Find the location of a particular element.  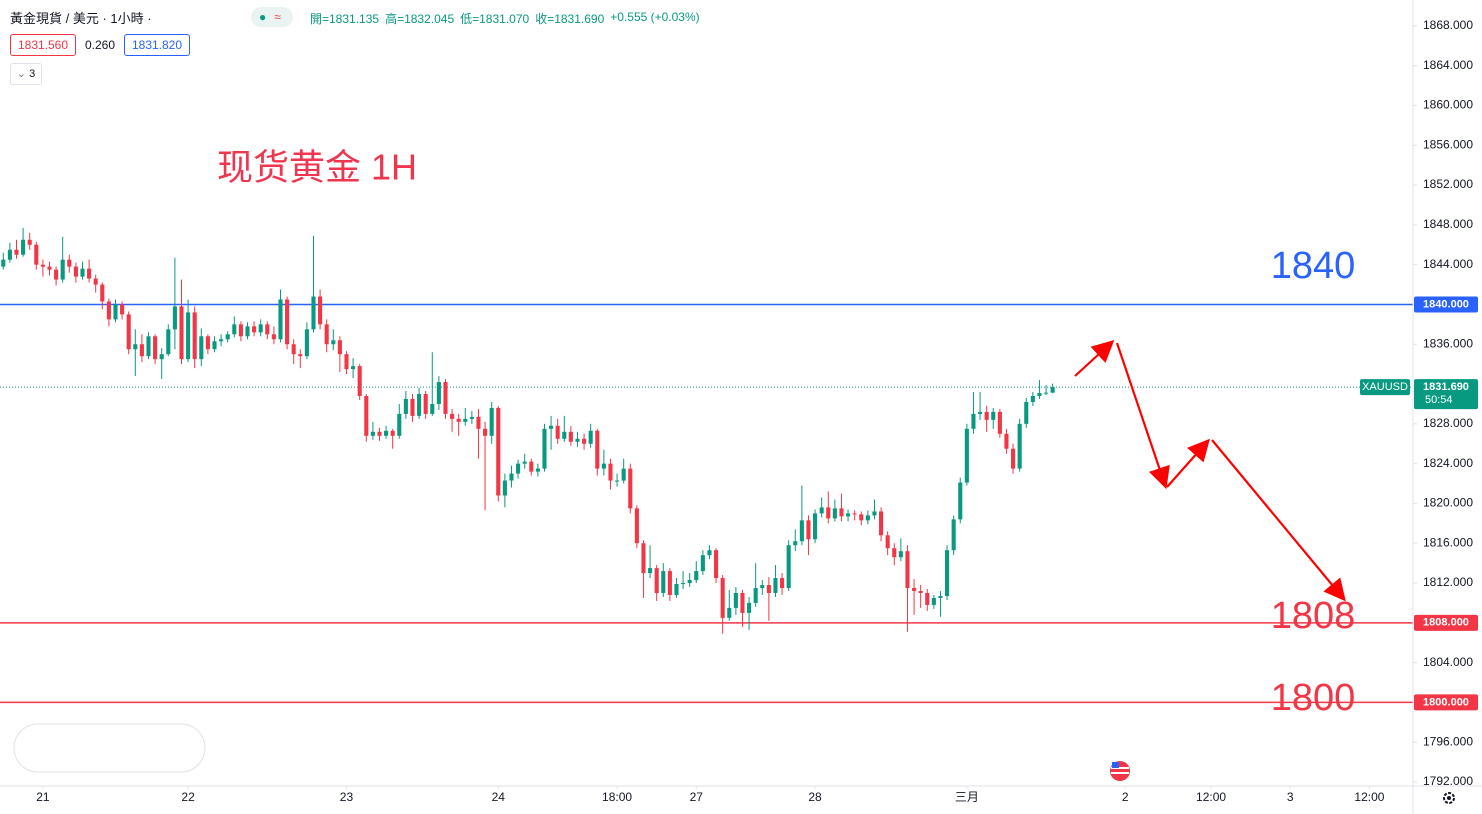

level-annotation: 1800 is located at coordinates (1313, 698).